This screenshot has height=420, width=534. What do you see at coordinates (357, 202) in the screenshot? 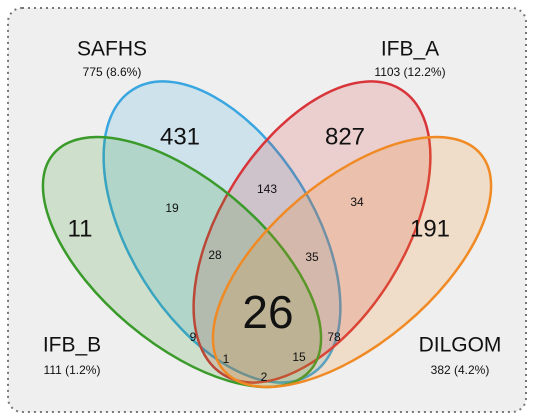
I see `region-count: 34` at bounding box center [357, 202].